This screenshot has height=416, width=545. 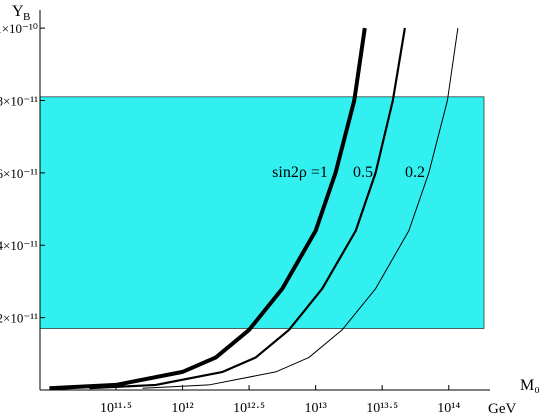 What do you see at coordinates (382, 408) in the screenshot?
I see `x-tick-label: 10¹³·⁵` at bounding box center [382, 408].